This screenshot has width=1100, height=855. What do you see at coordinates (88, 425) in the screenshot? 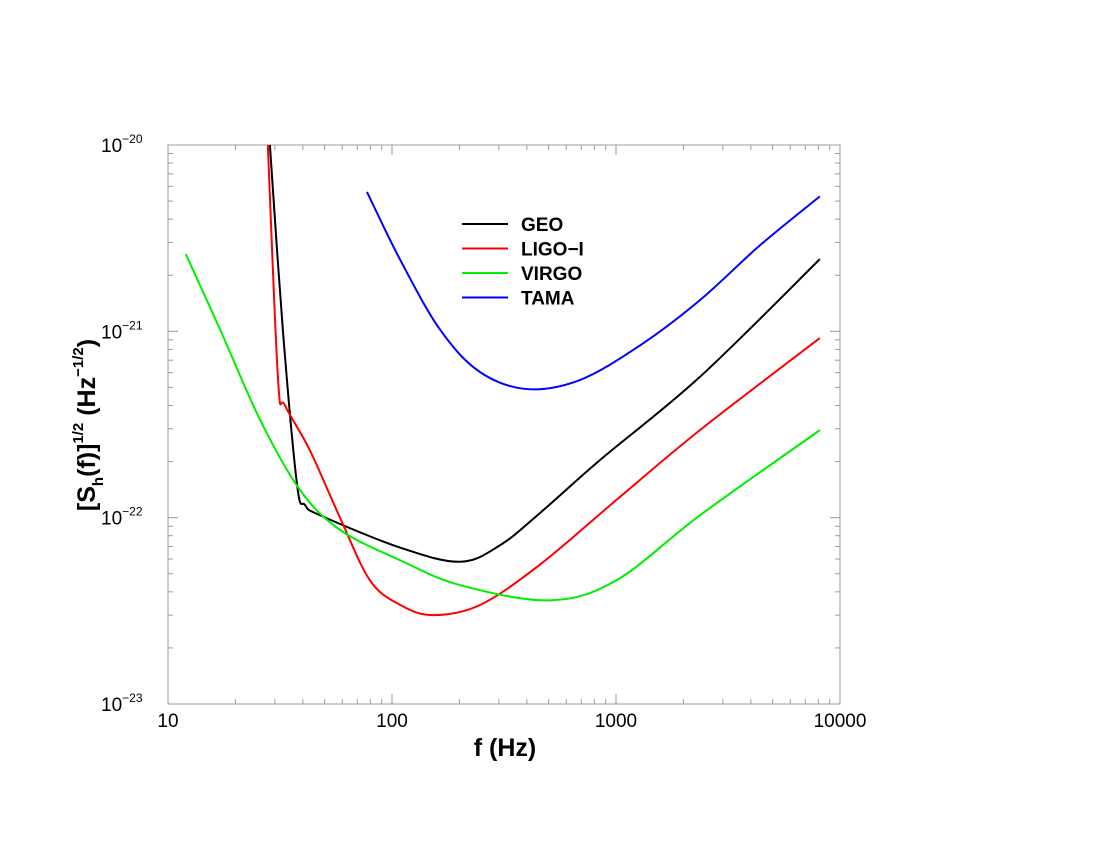
I see `y-axis-label: [Sh(f)]1/2 (Hz−1/2)` at bounding box center [88, 425].